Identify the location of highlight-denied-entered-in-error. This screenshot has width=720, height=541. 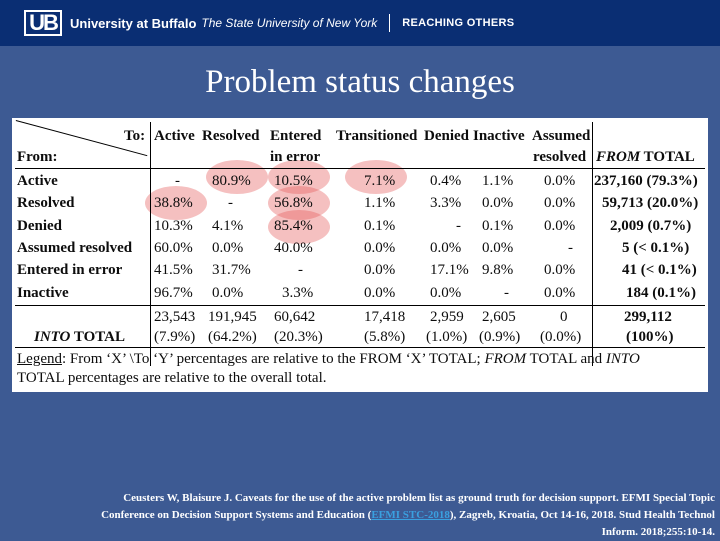
(299, 227).